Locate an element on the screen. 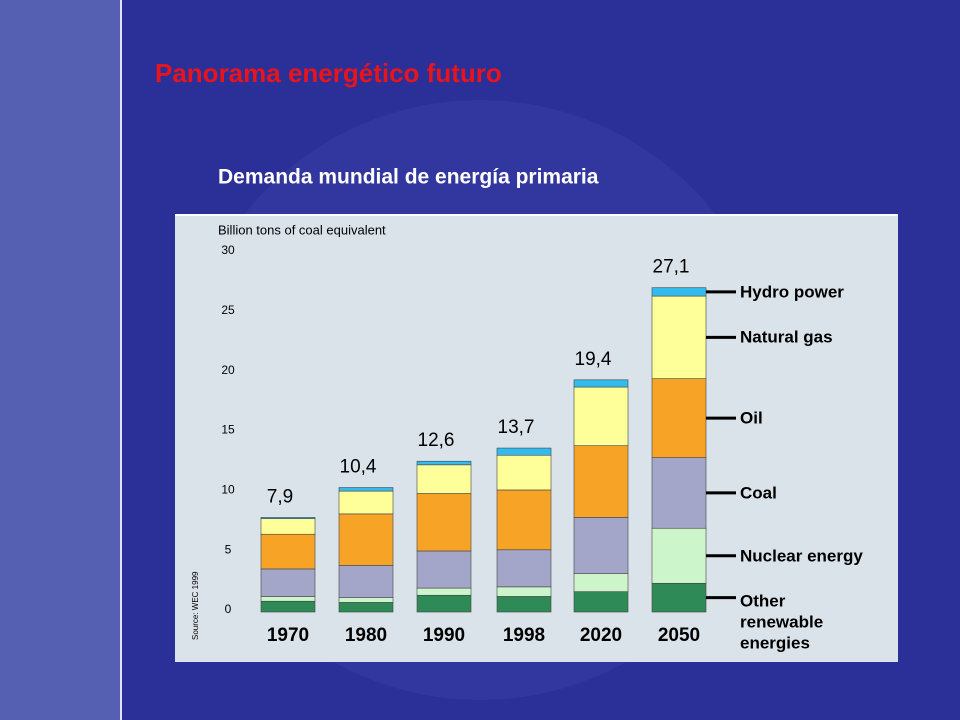 The image size is (960, 720). y-axis-label: Billion tons of coal equivalent is located at coordinates (302, 229).